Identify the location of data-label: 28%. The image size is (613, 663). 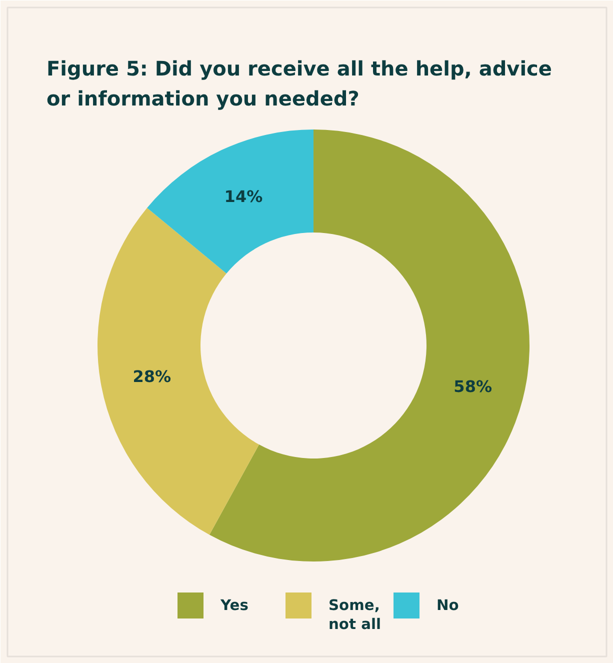
(152, 376).